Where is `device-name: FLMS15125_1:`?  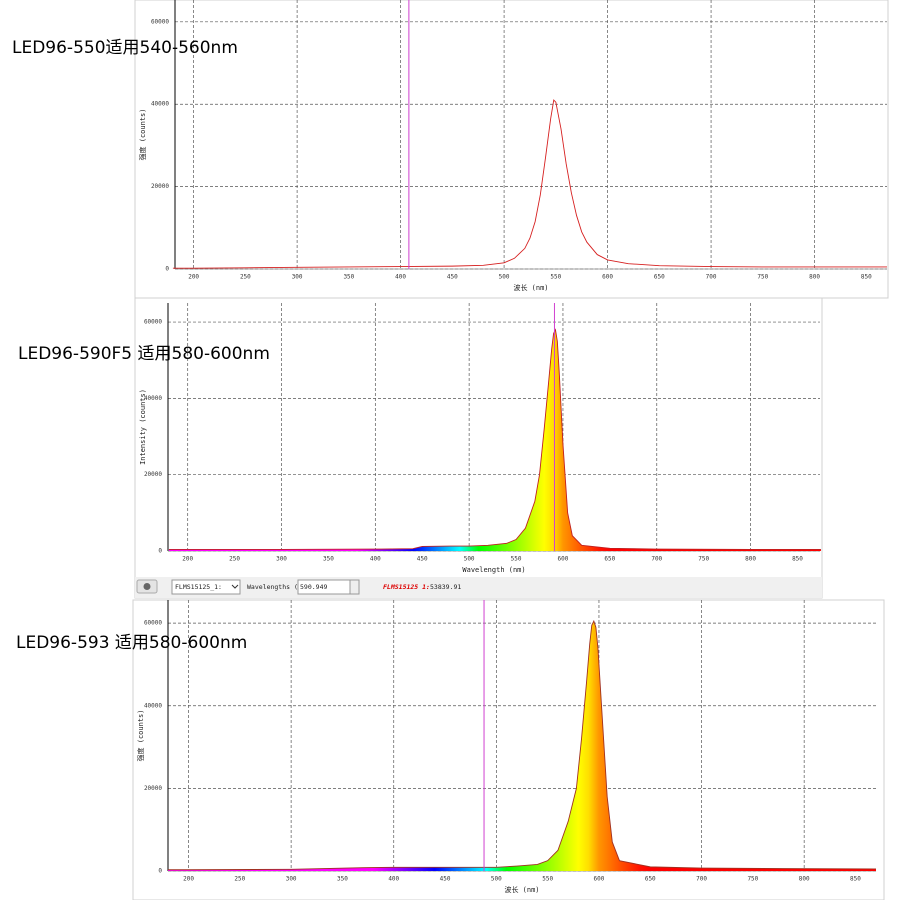 device-name: FLMS15125_1: is located at coordinates (198, 587).